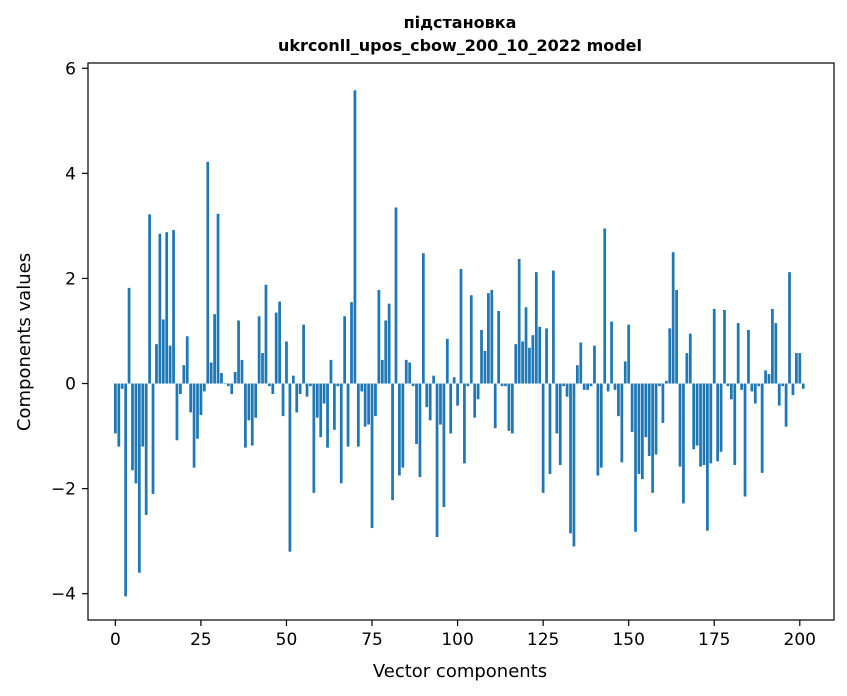 The width and height of the screenshot is (847, 696). I want to click on chart-title: підстановка, so click(460, 22).